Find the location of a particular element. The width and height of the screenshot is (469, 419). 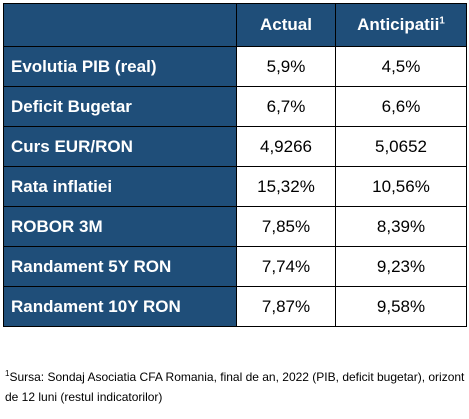

row-label: Evolutia PIB (real) is located at coordinates (120, 66).